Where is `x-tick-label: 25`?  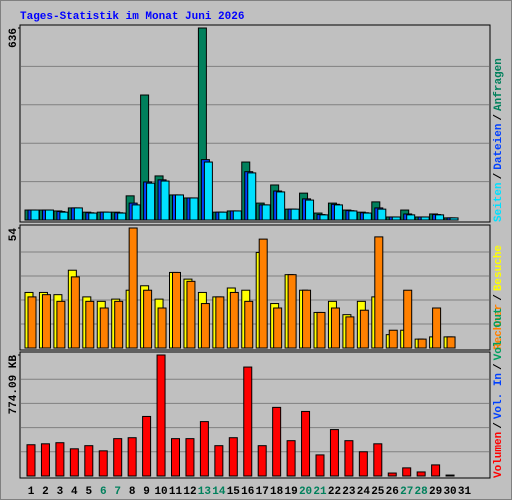 x-tick-label: 25 is located at coordinates (378, 492).